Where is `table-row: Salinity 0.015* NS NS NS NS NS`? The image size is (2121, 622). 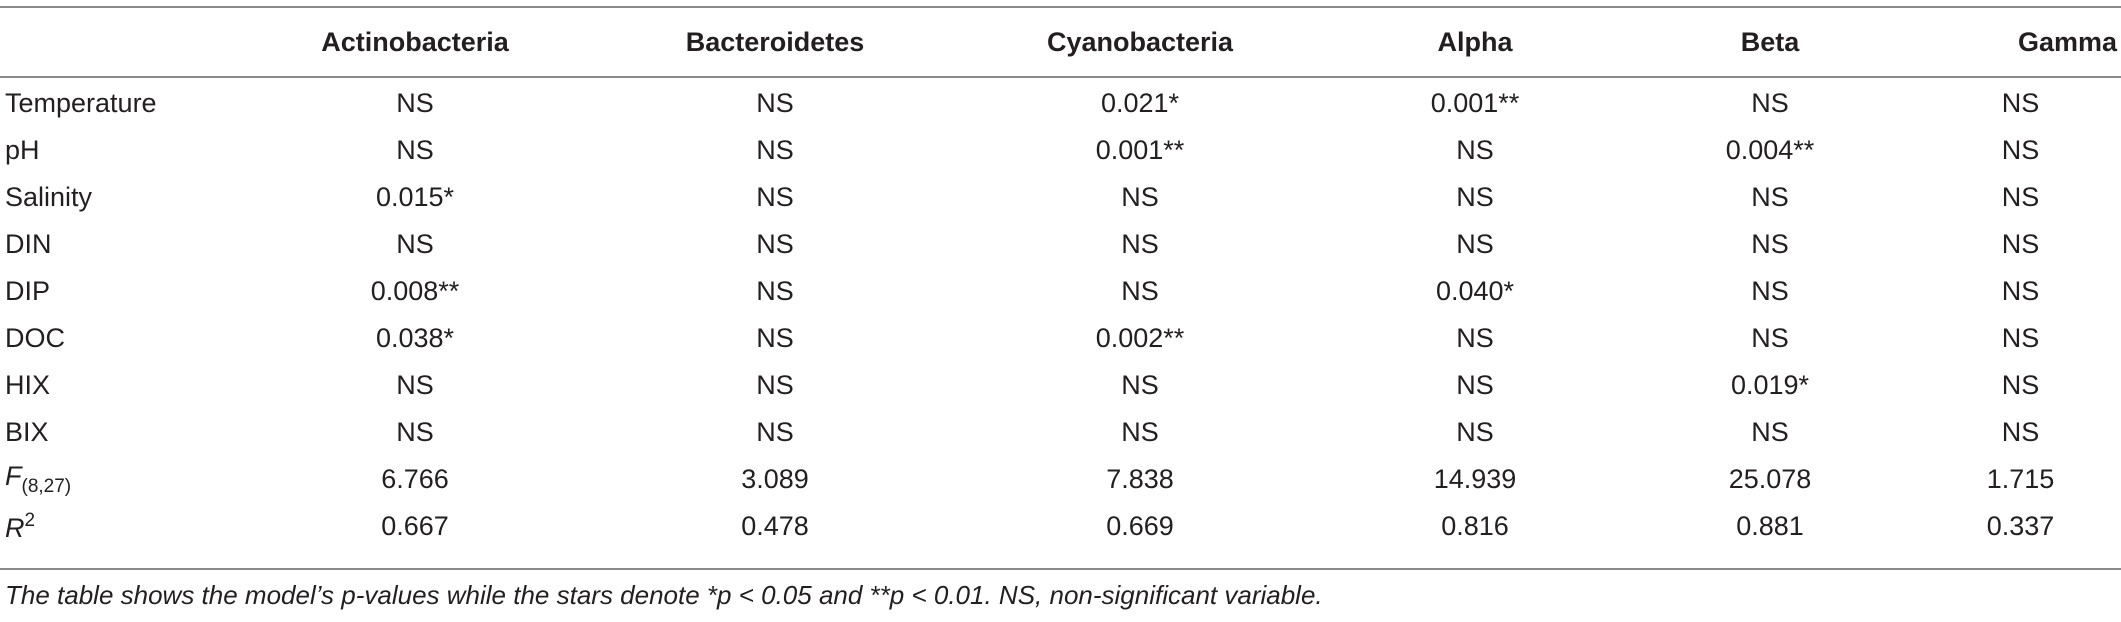 table-row: Salinity 0.015* NS NS NS NS NS is located at coordinates (1060, 197).